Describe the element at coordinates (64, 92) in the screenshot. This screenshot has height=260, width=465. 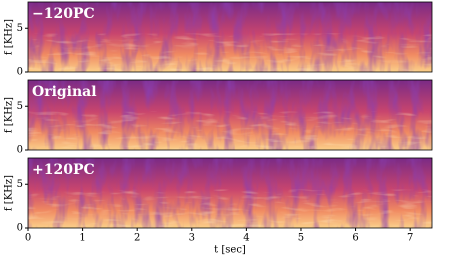
I see `annotation: Original` at that location.